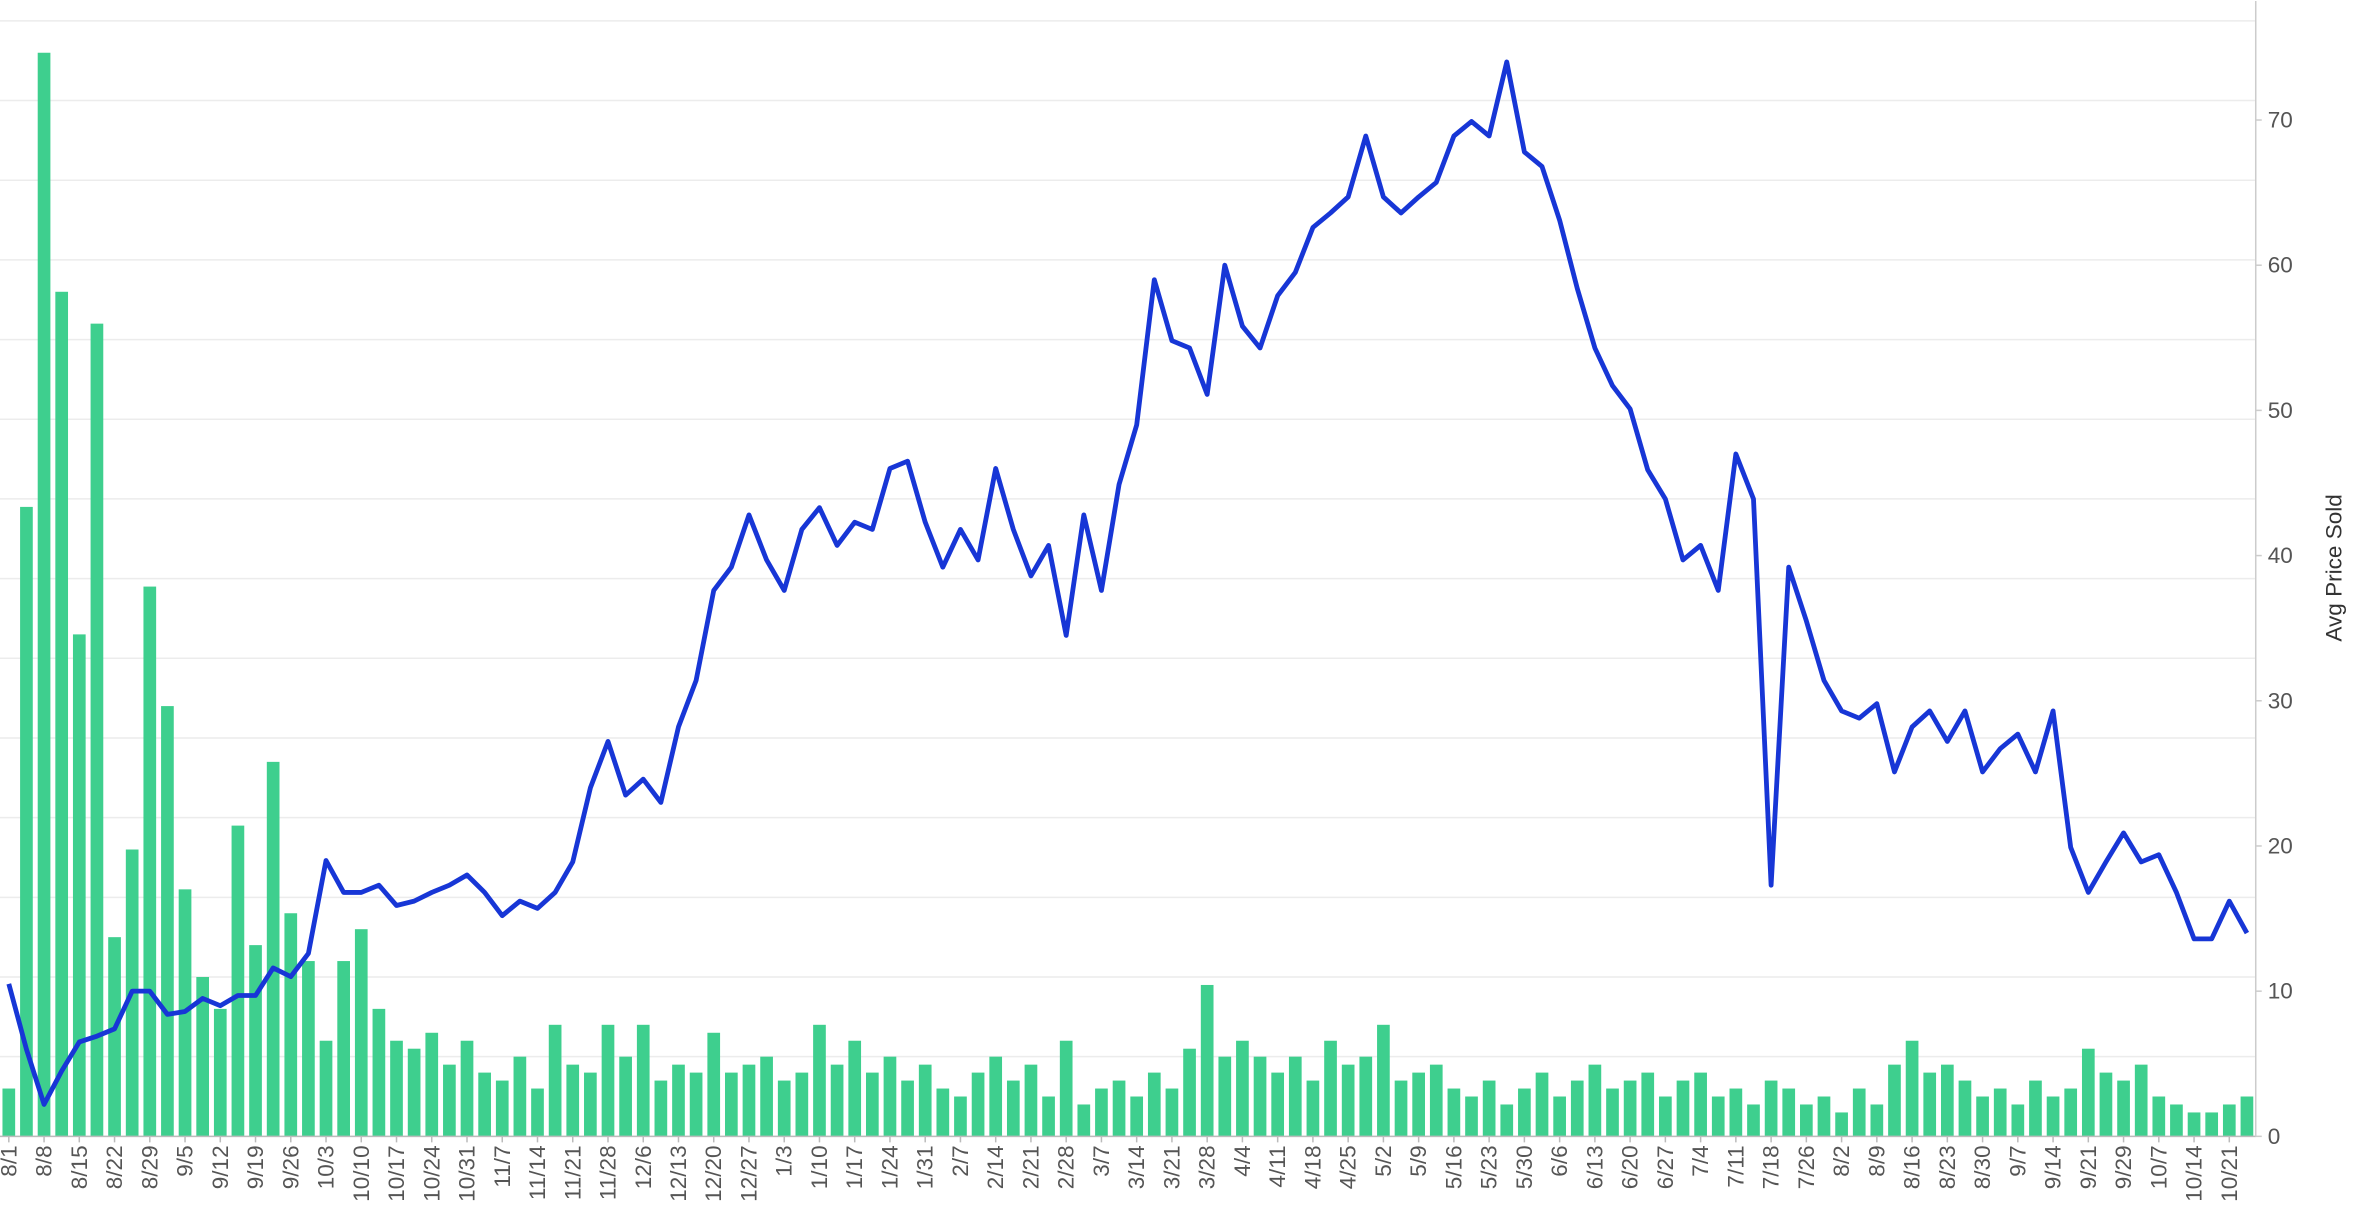 The image size is (2358, 1214). I want to click on x-tick-label: 8/9, so click(1876, 1160).